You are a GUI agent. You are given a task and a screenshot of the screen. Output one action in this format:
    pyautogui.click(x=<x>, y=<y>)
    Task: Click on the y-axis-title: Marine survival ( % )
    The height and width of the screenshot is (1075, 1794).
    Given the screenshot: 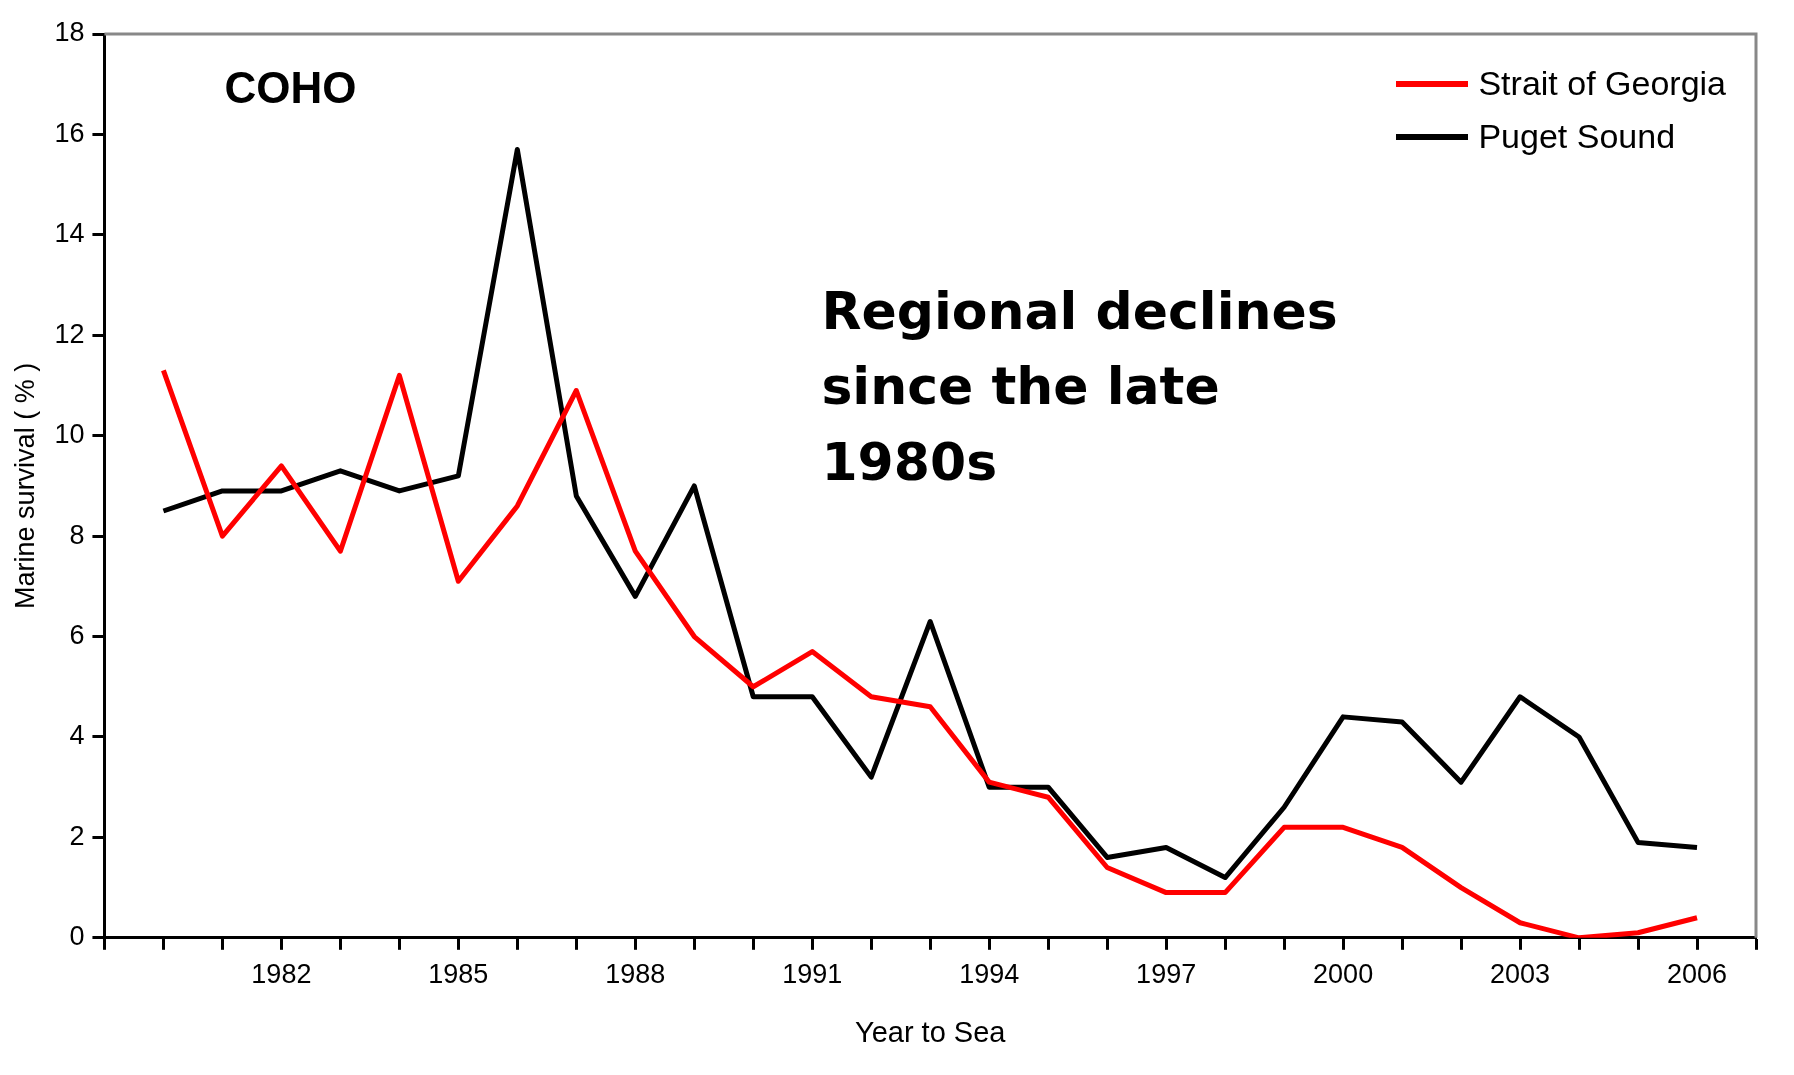 What is the action you would take?
    pyautogui.click(x=24, y=485)
    